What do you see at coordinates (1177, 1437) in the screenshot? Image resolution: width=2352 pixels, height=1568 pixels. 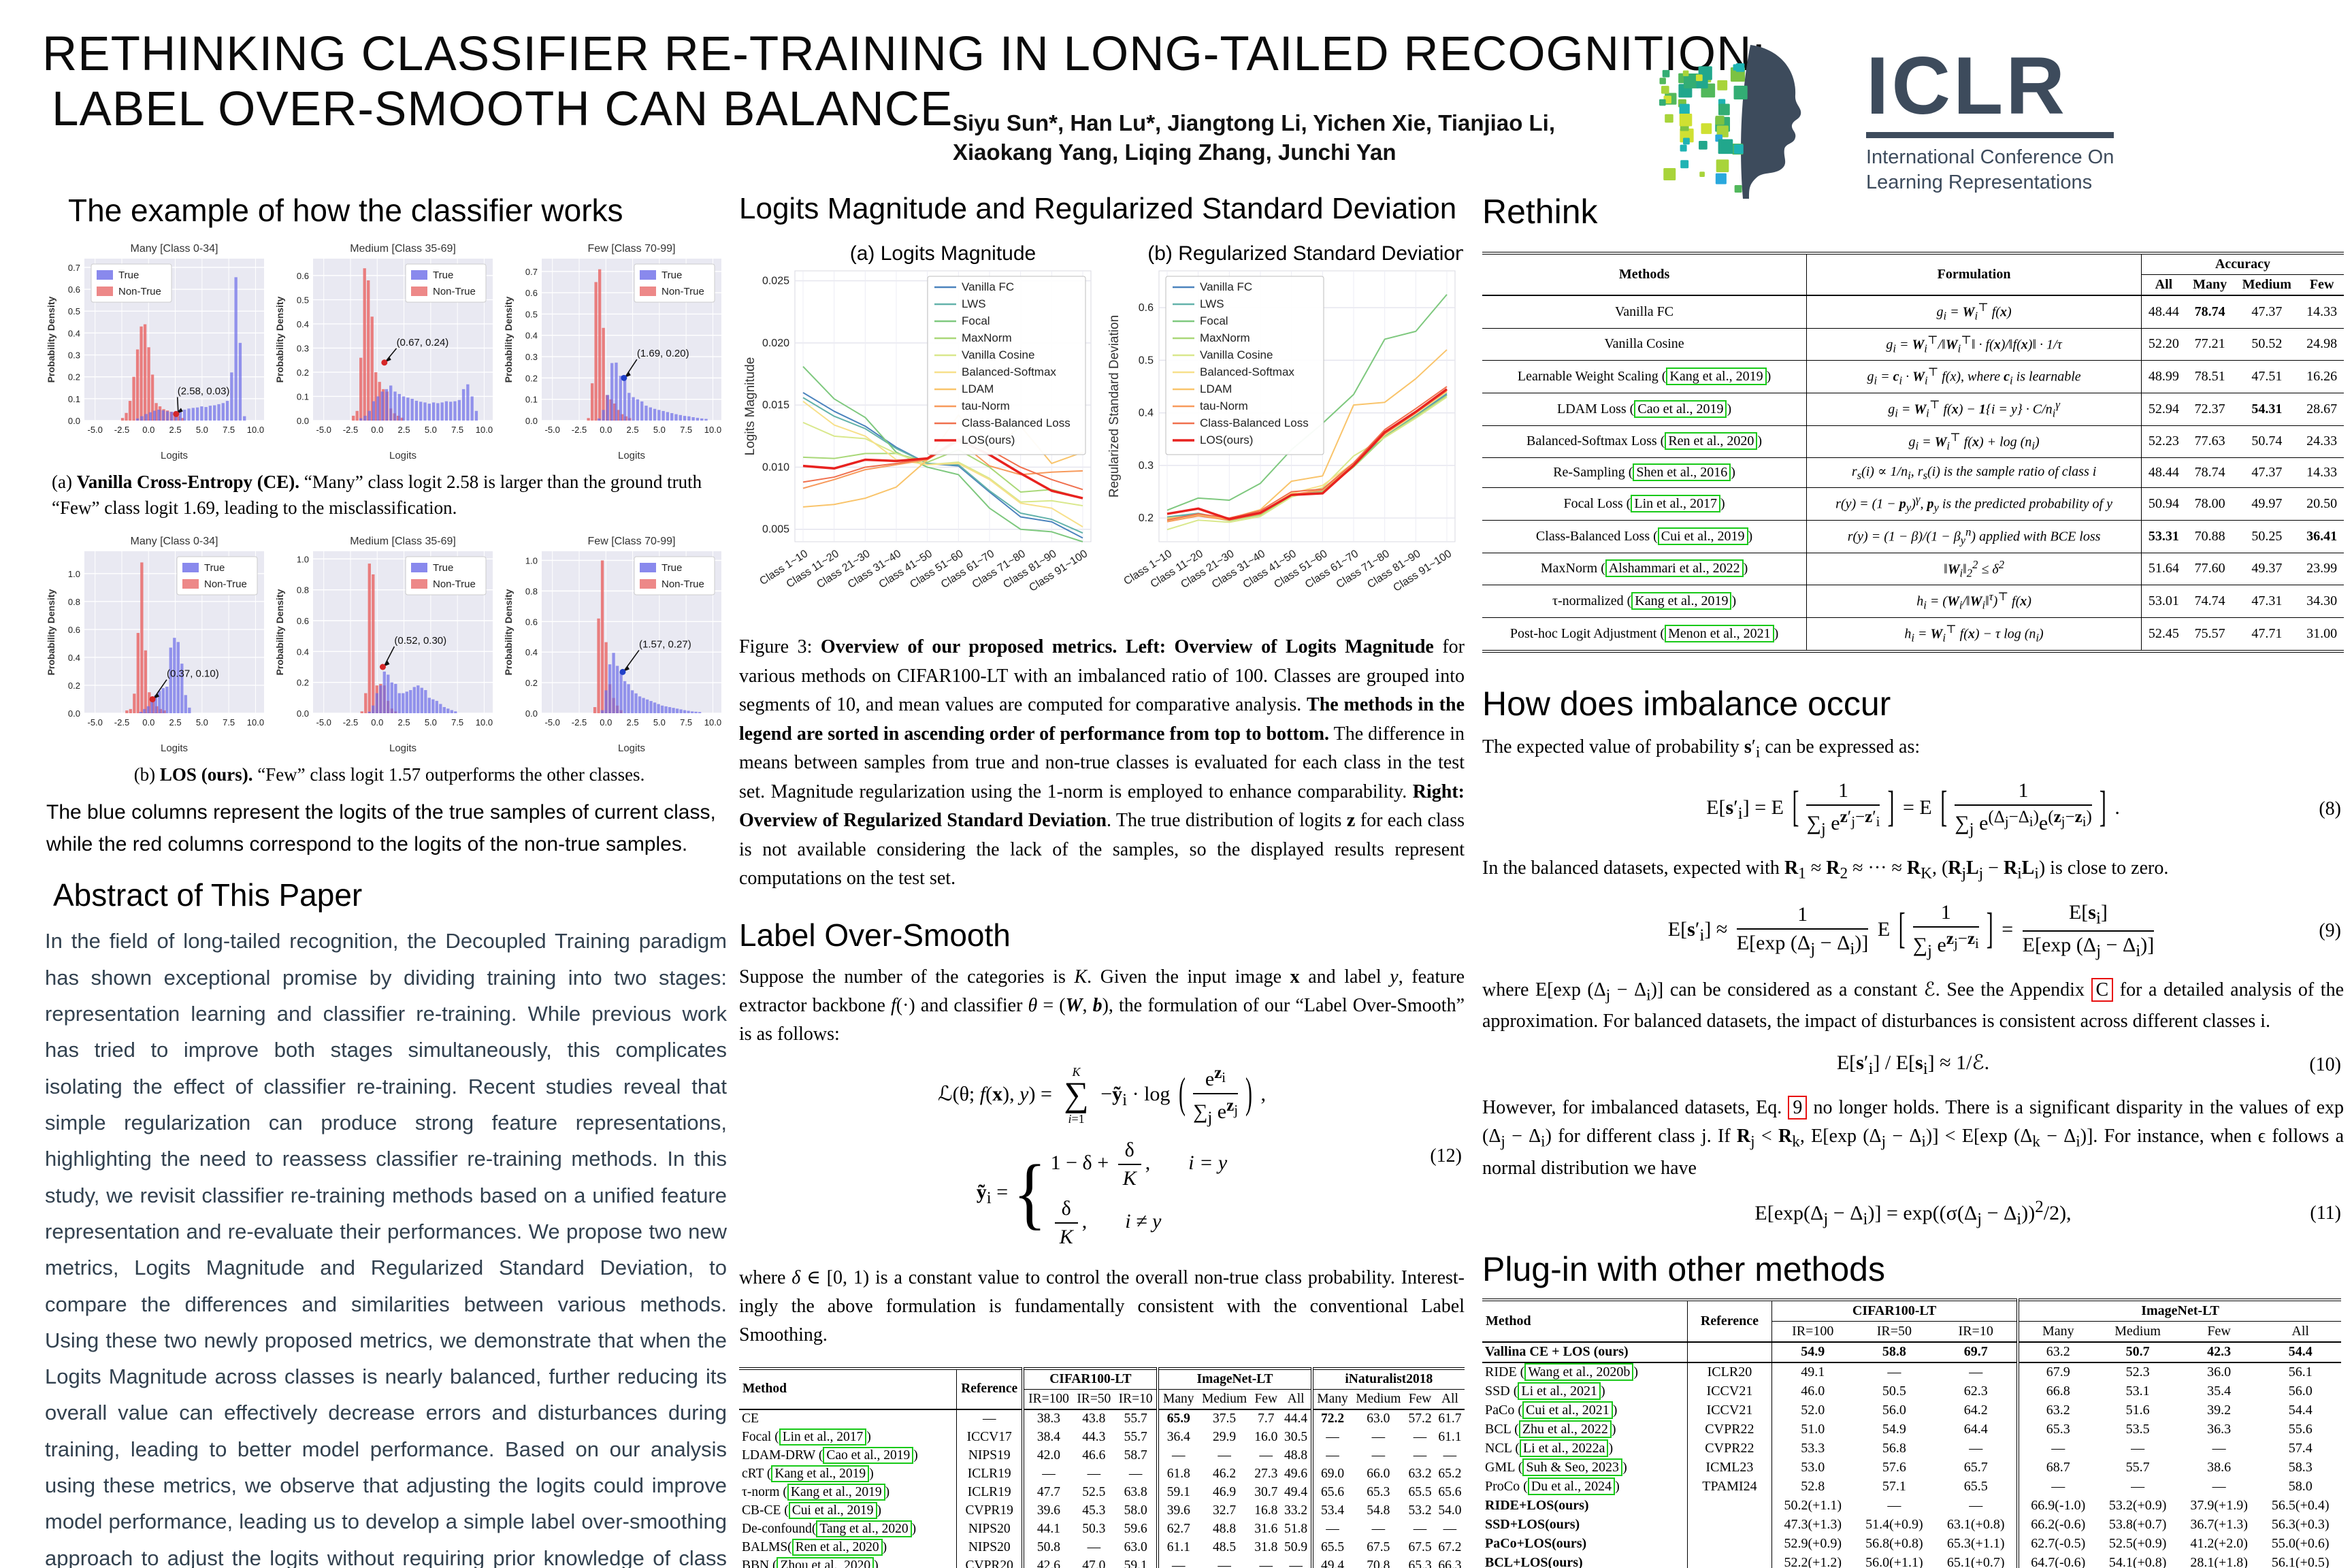 I see `table-cell: 36.4` at bounding box center [1177, 1437].